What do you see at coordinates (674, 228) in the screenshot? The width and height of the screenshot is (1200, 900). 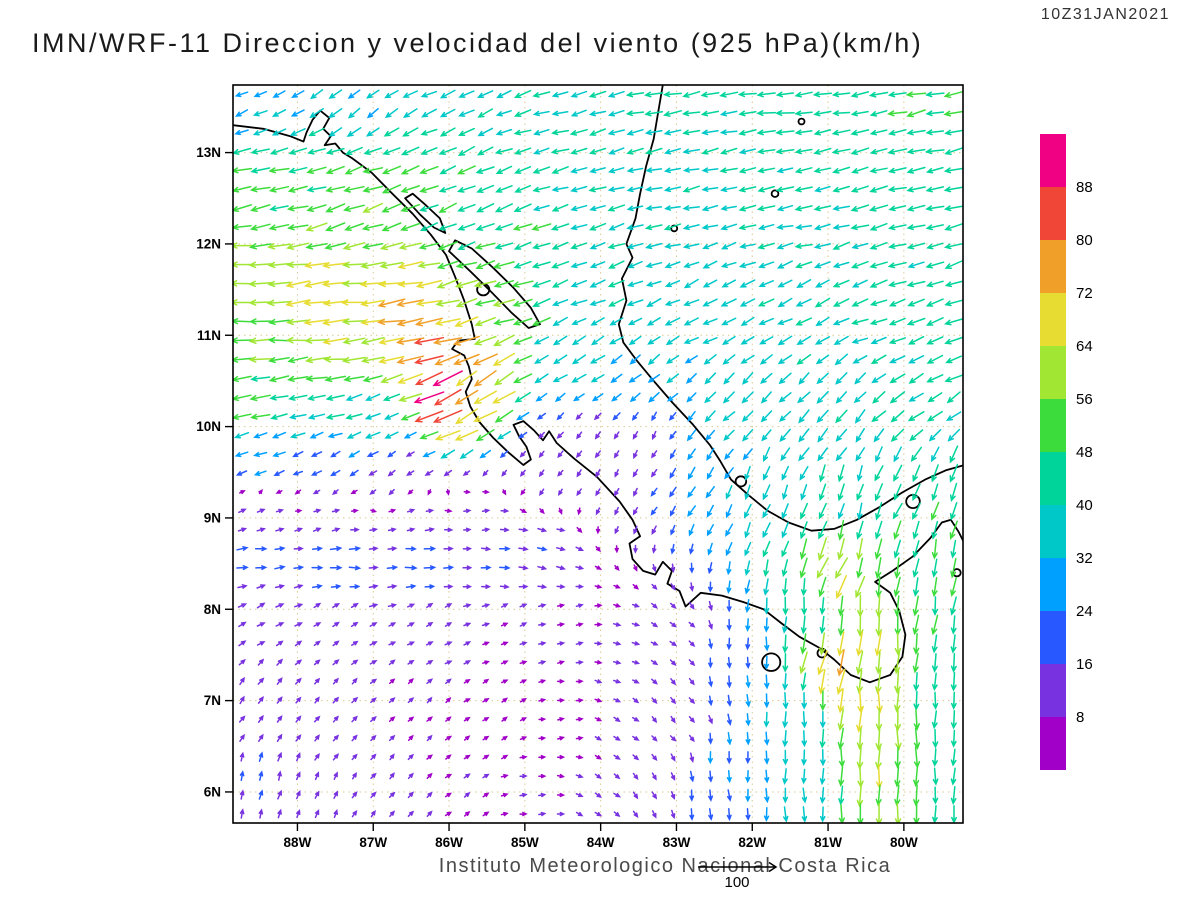 I see `island-corn-islands` at bounding box center [674, 228].